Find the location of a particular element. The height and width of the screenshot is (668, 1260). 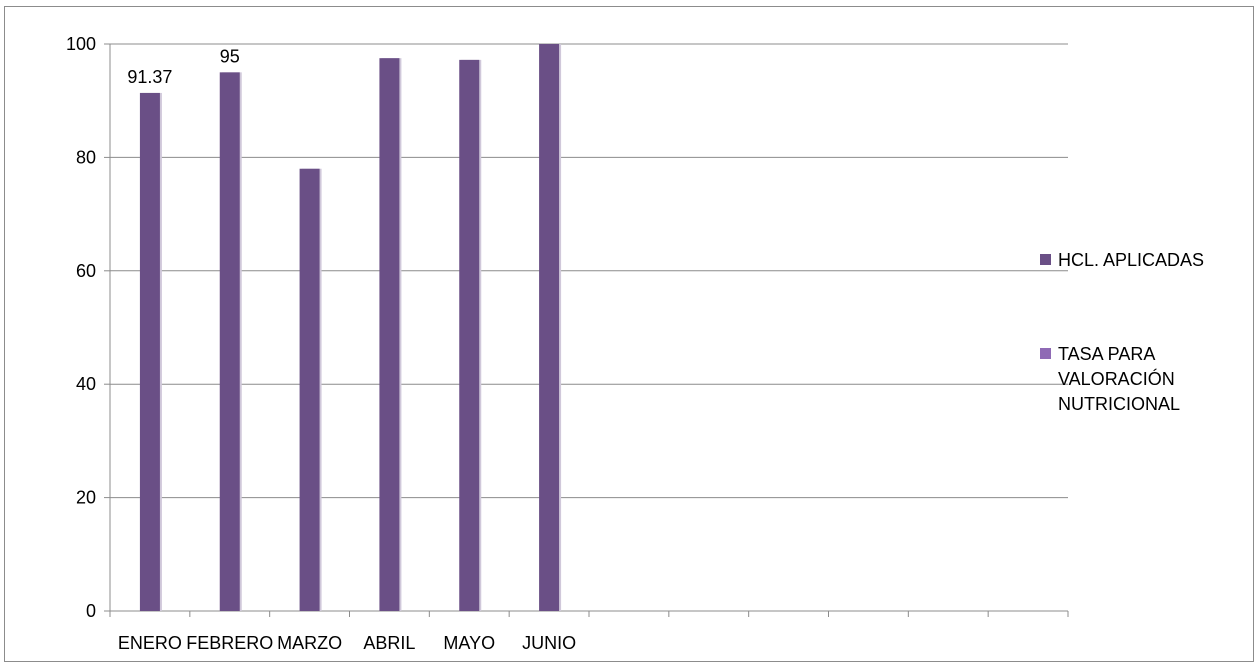

x-category-label: MARZO is located at coordinates (309, 643).